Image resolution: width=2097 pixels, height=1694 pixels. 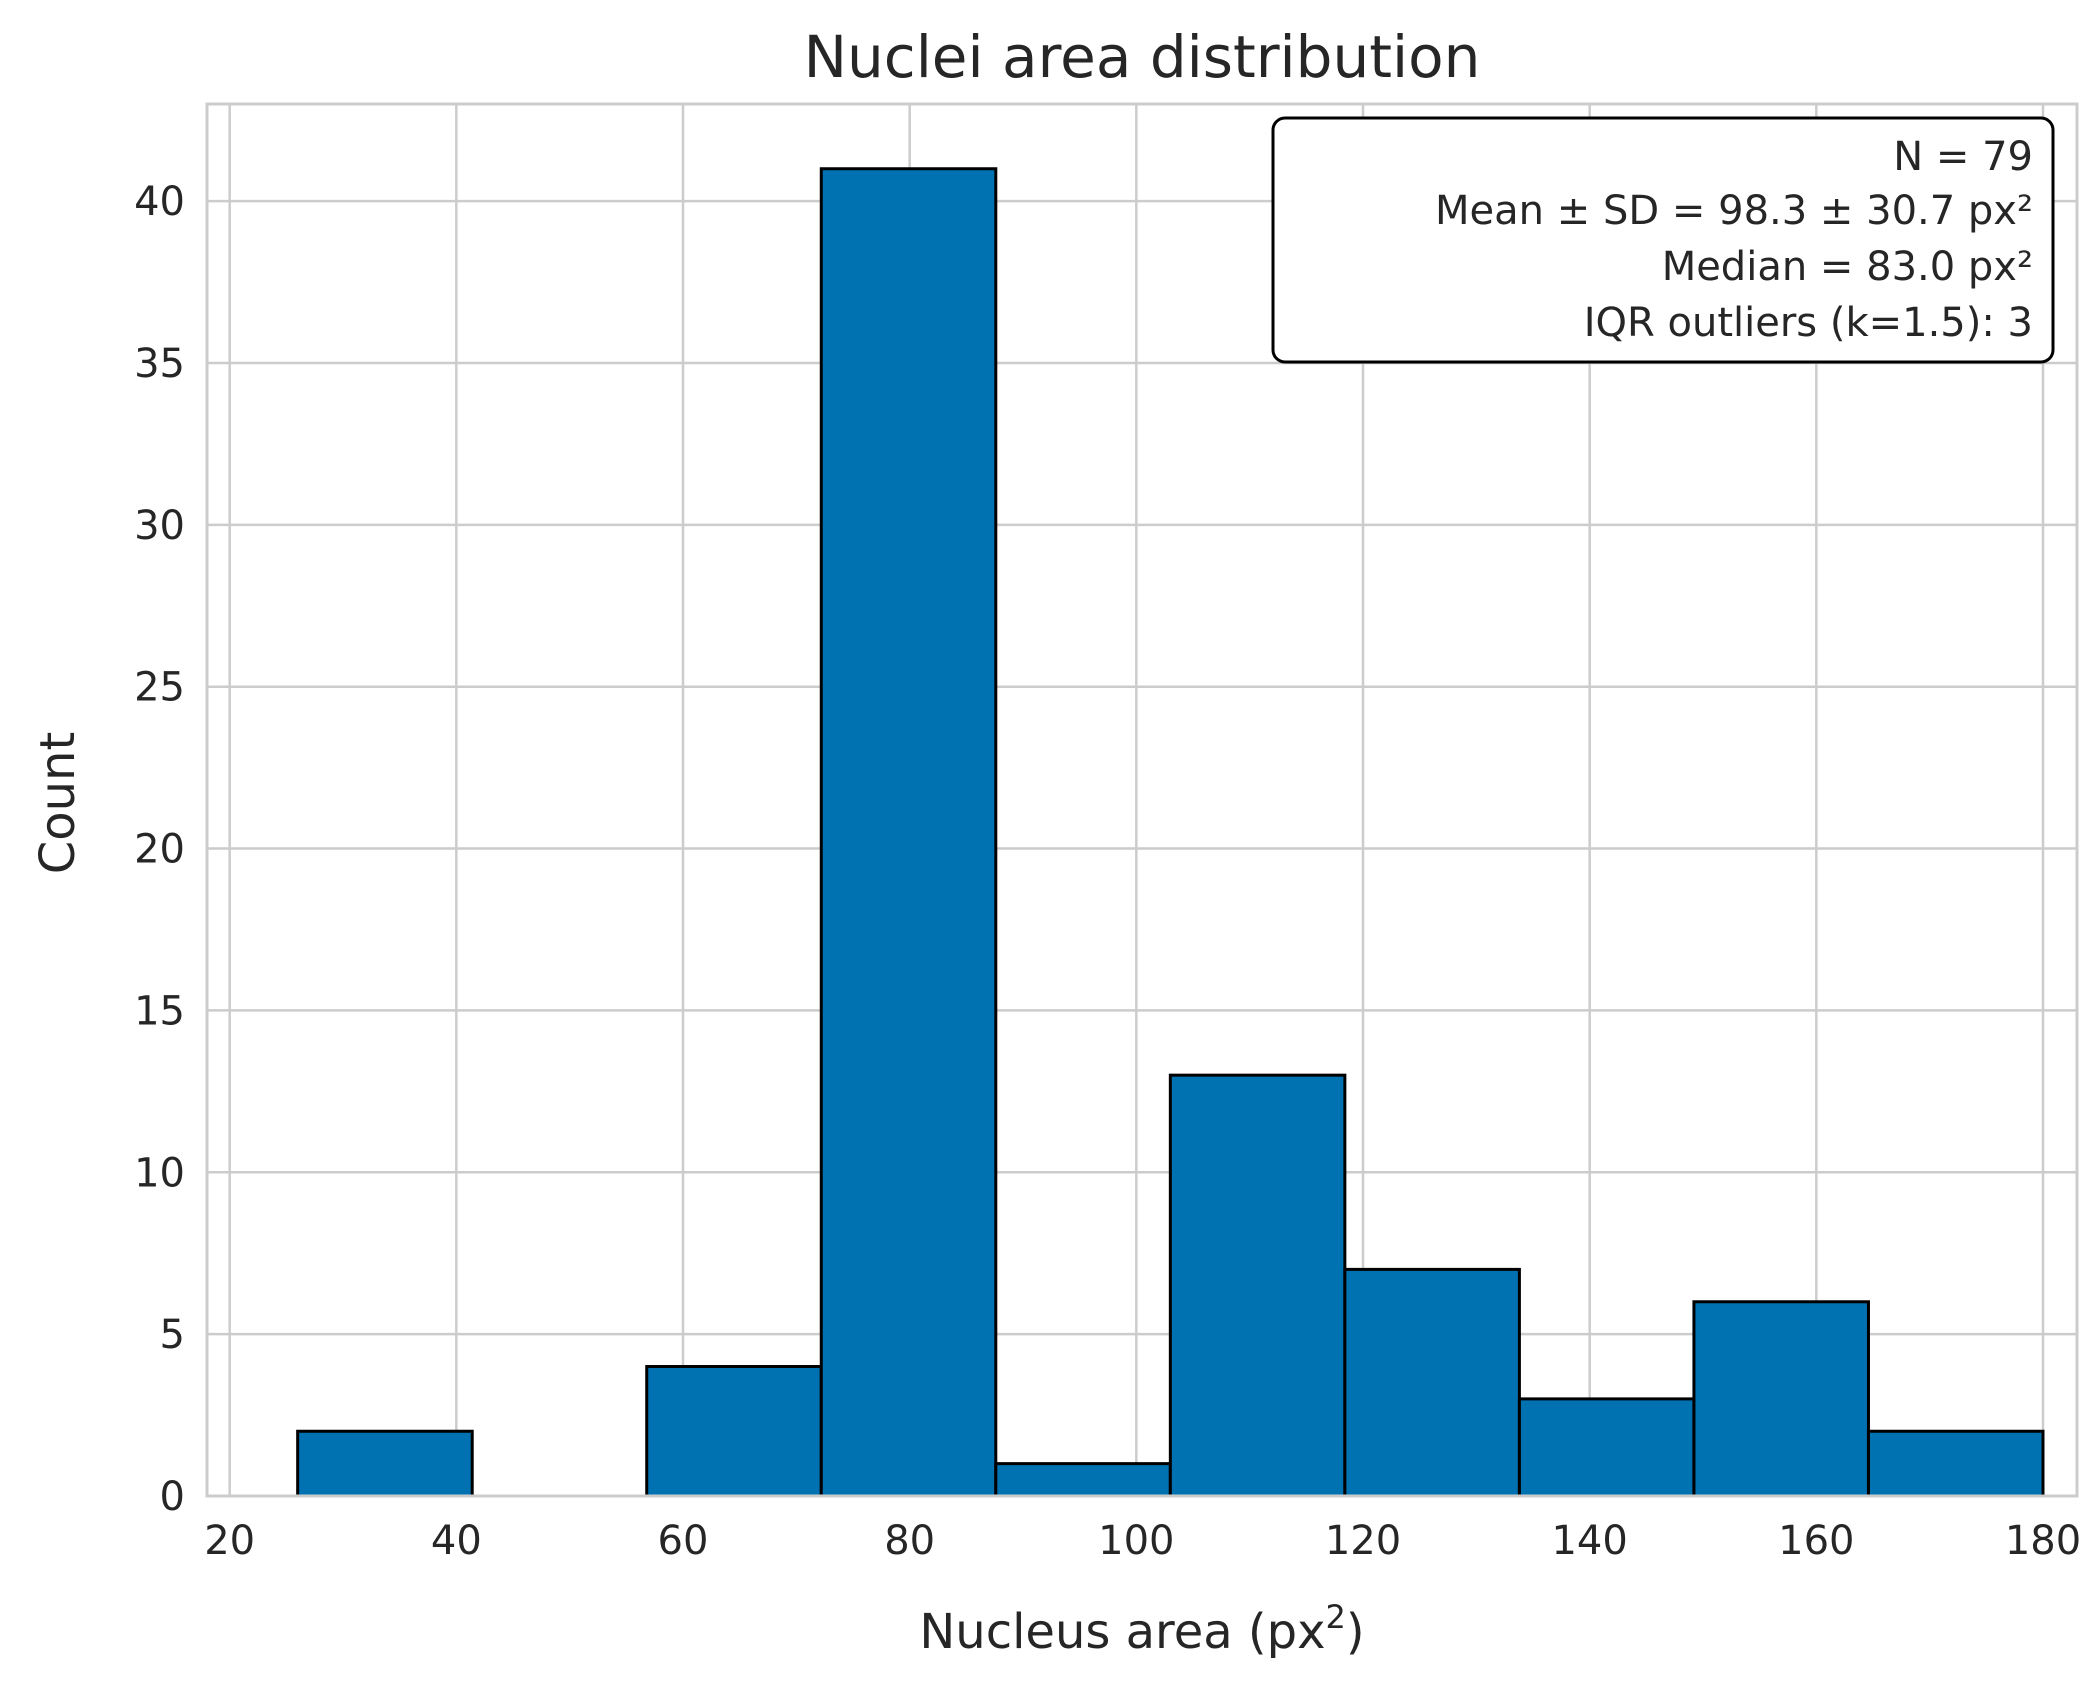 What do you see at coordinates (58, 803) in the screenshot?
I see `y-axis-title: Count` at bounding box center [58, 803].